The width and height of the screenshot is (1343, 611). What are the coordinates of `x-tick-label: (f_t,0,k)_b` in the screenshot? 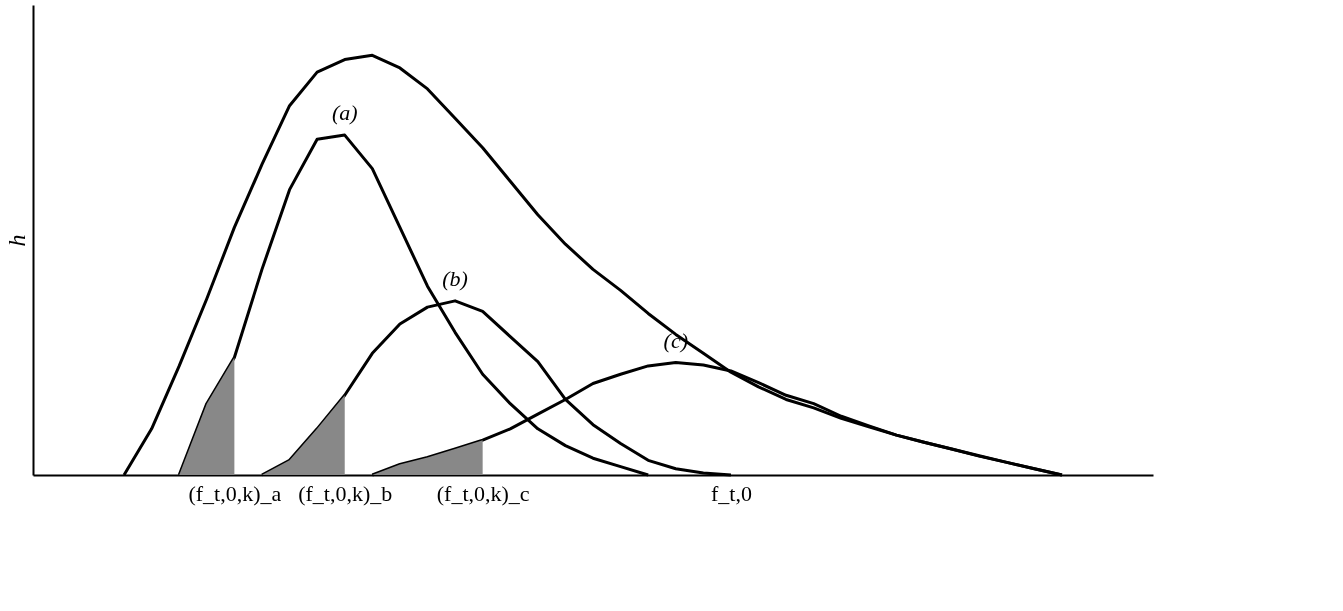 It's located at (345, 493).